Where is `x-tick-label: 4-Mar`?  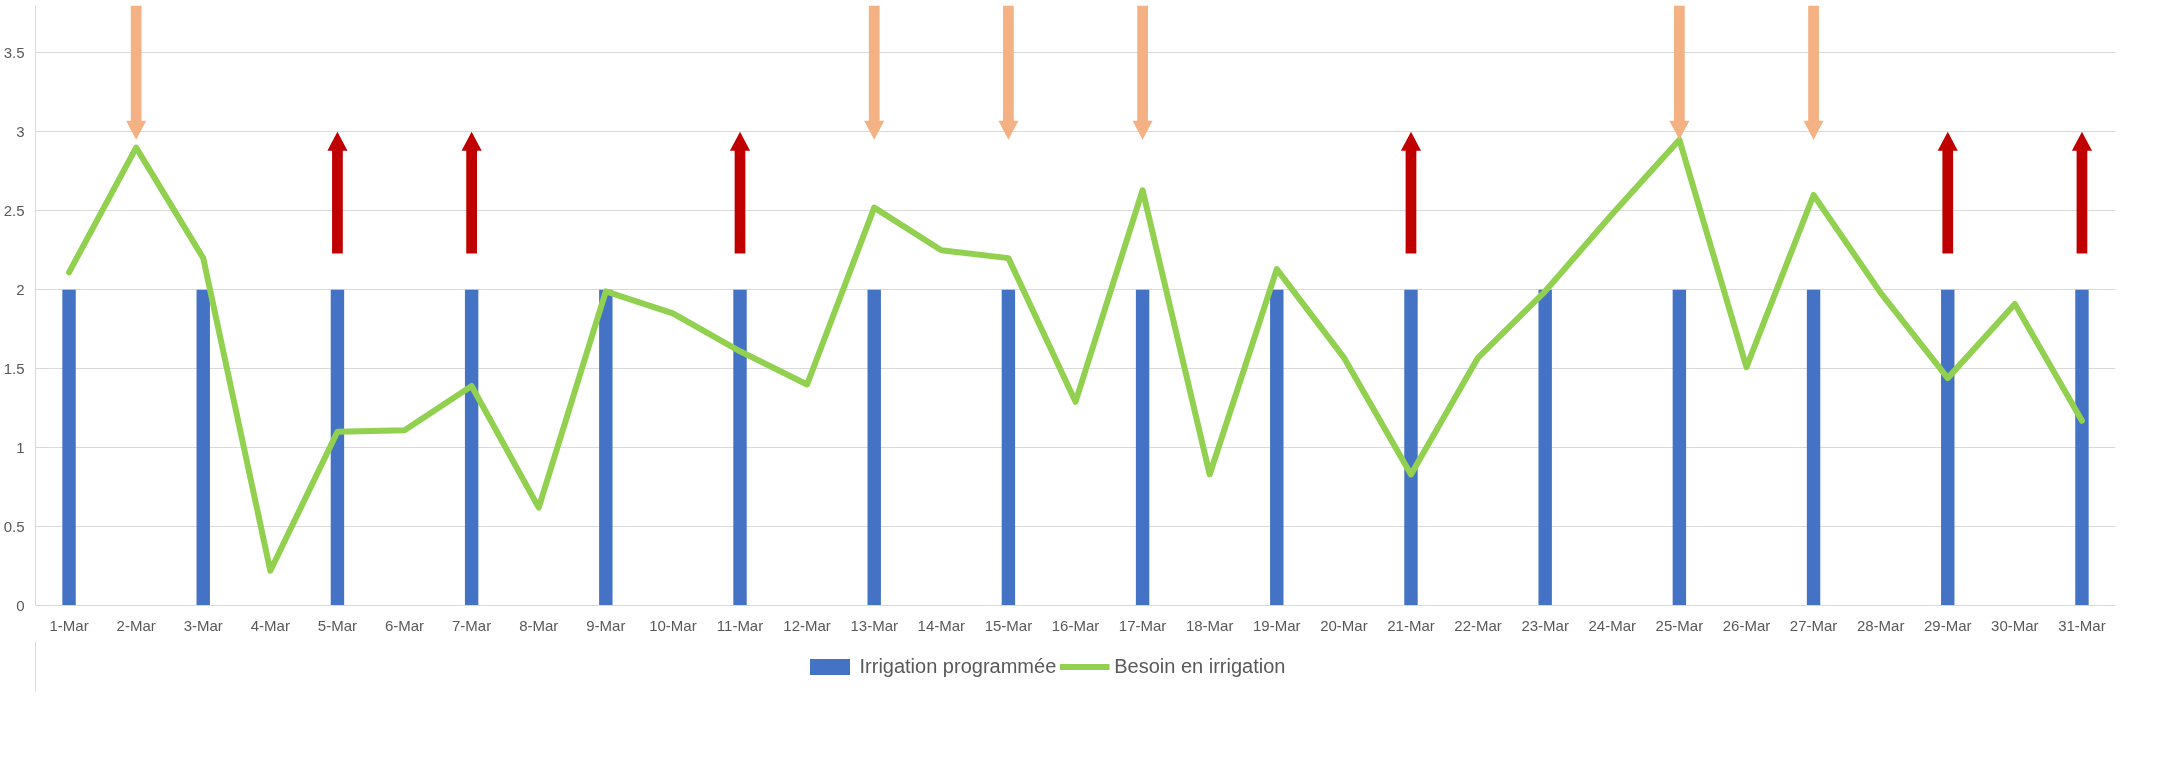 x-tick-label: 4-Mar is located at coordinates (270, 625).